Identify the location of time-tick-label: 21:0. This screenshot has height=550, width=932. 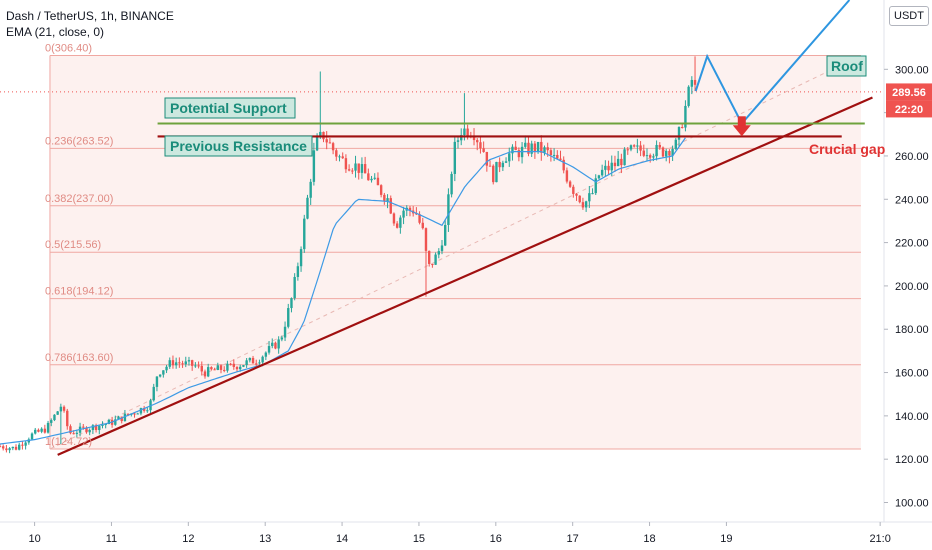
(879, 539).